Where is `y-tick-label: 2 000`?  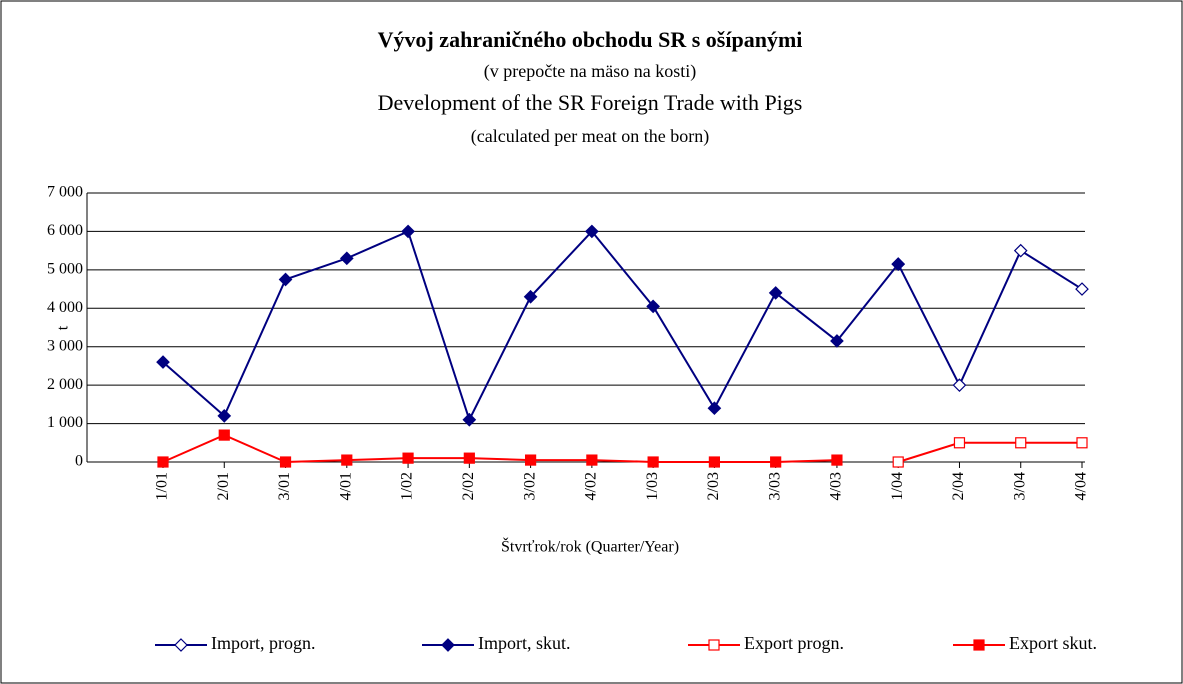 y-tick-label: 2 000 is located at coordinates (65, 384).